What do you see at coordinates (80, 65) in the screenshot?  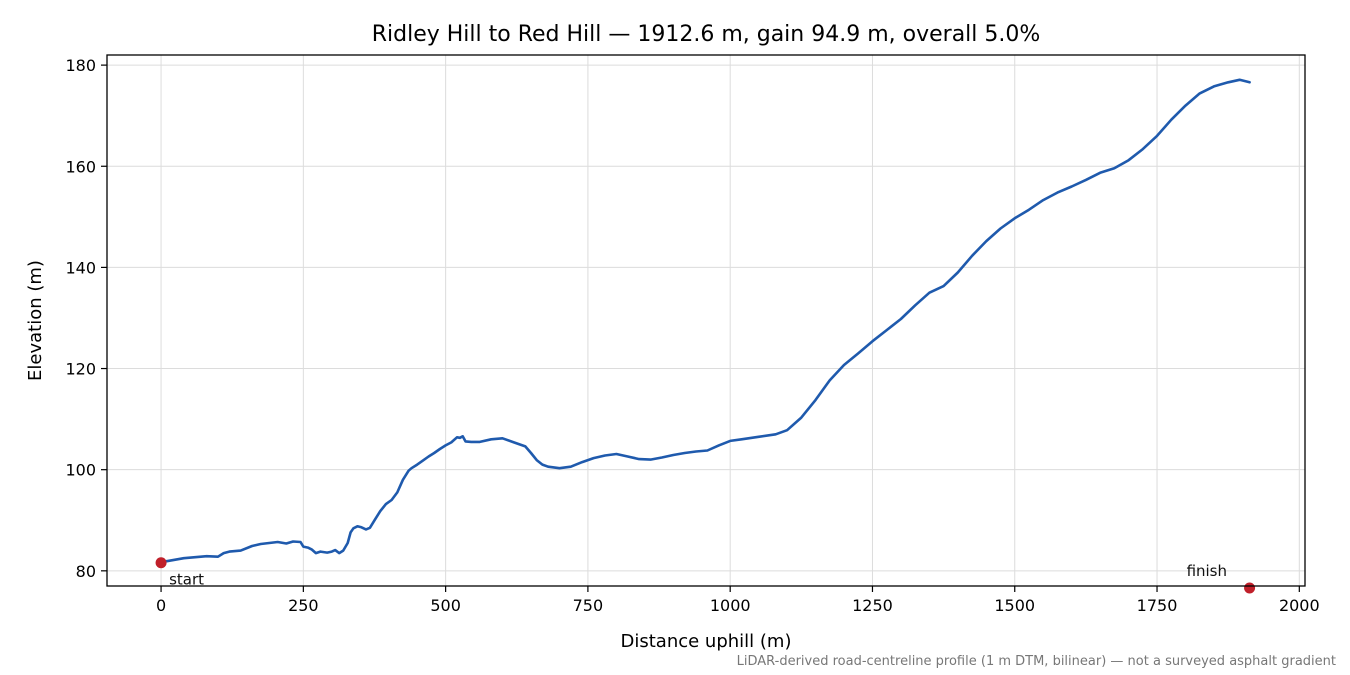 I see `y-tick-label: 180` at bounding box center [80, 65].